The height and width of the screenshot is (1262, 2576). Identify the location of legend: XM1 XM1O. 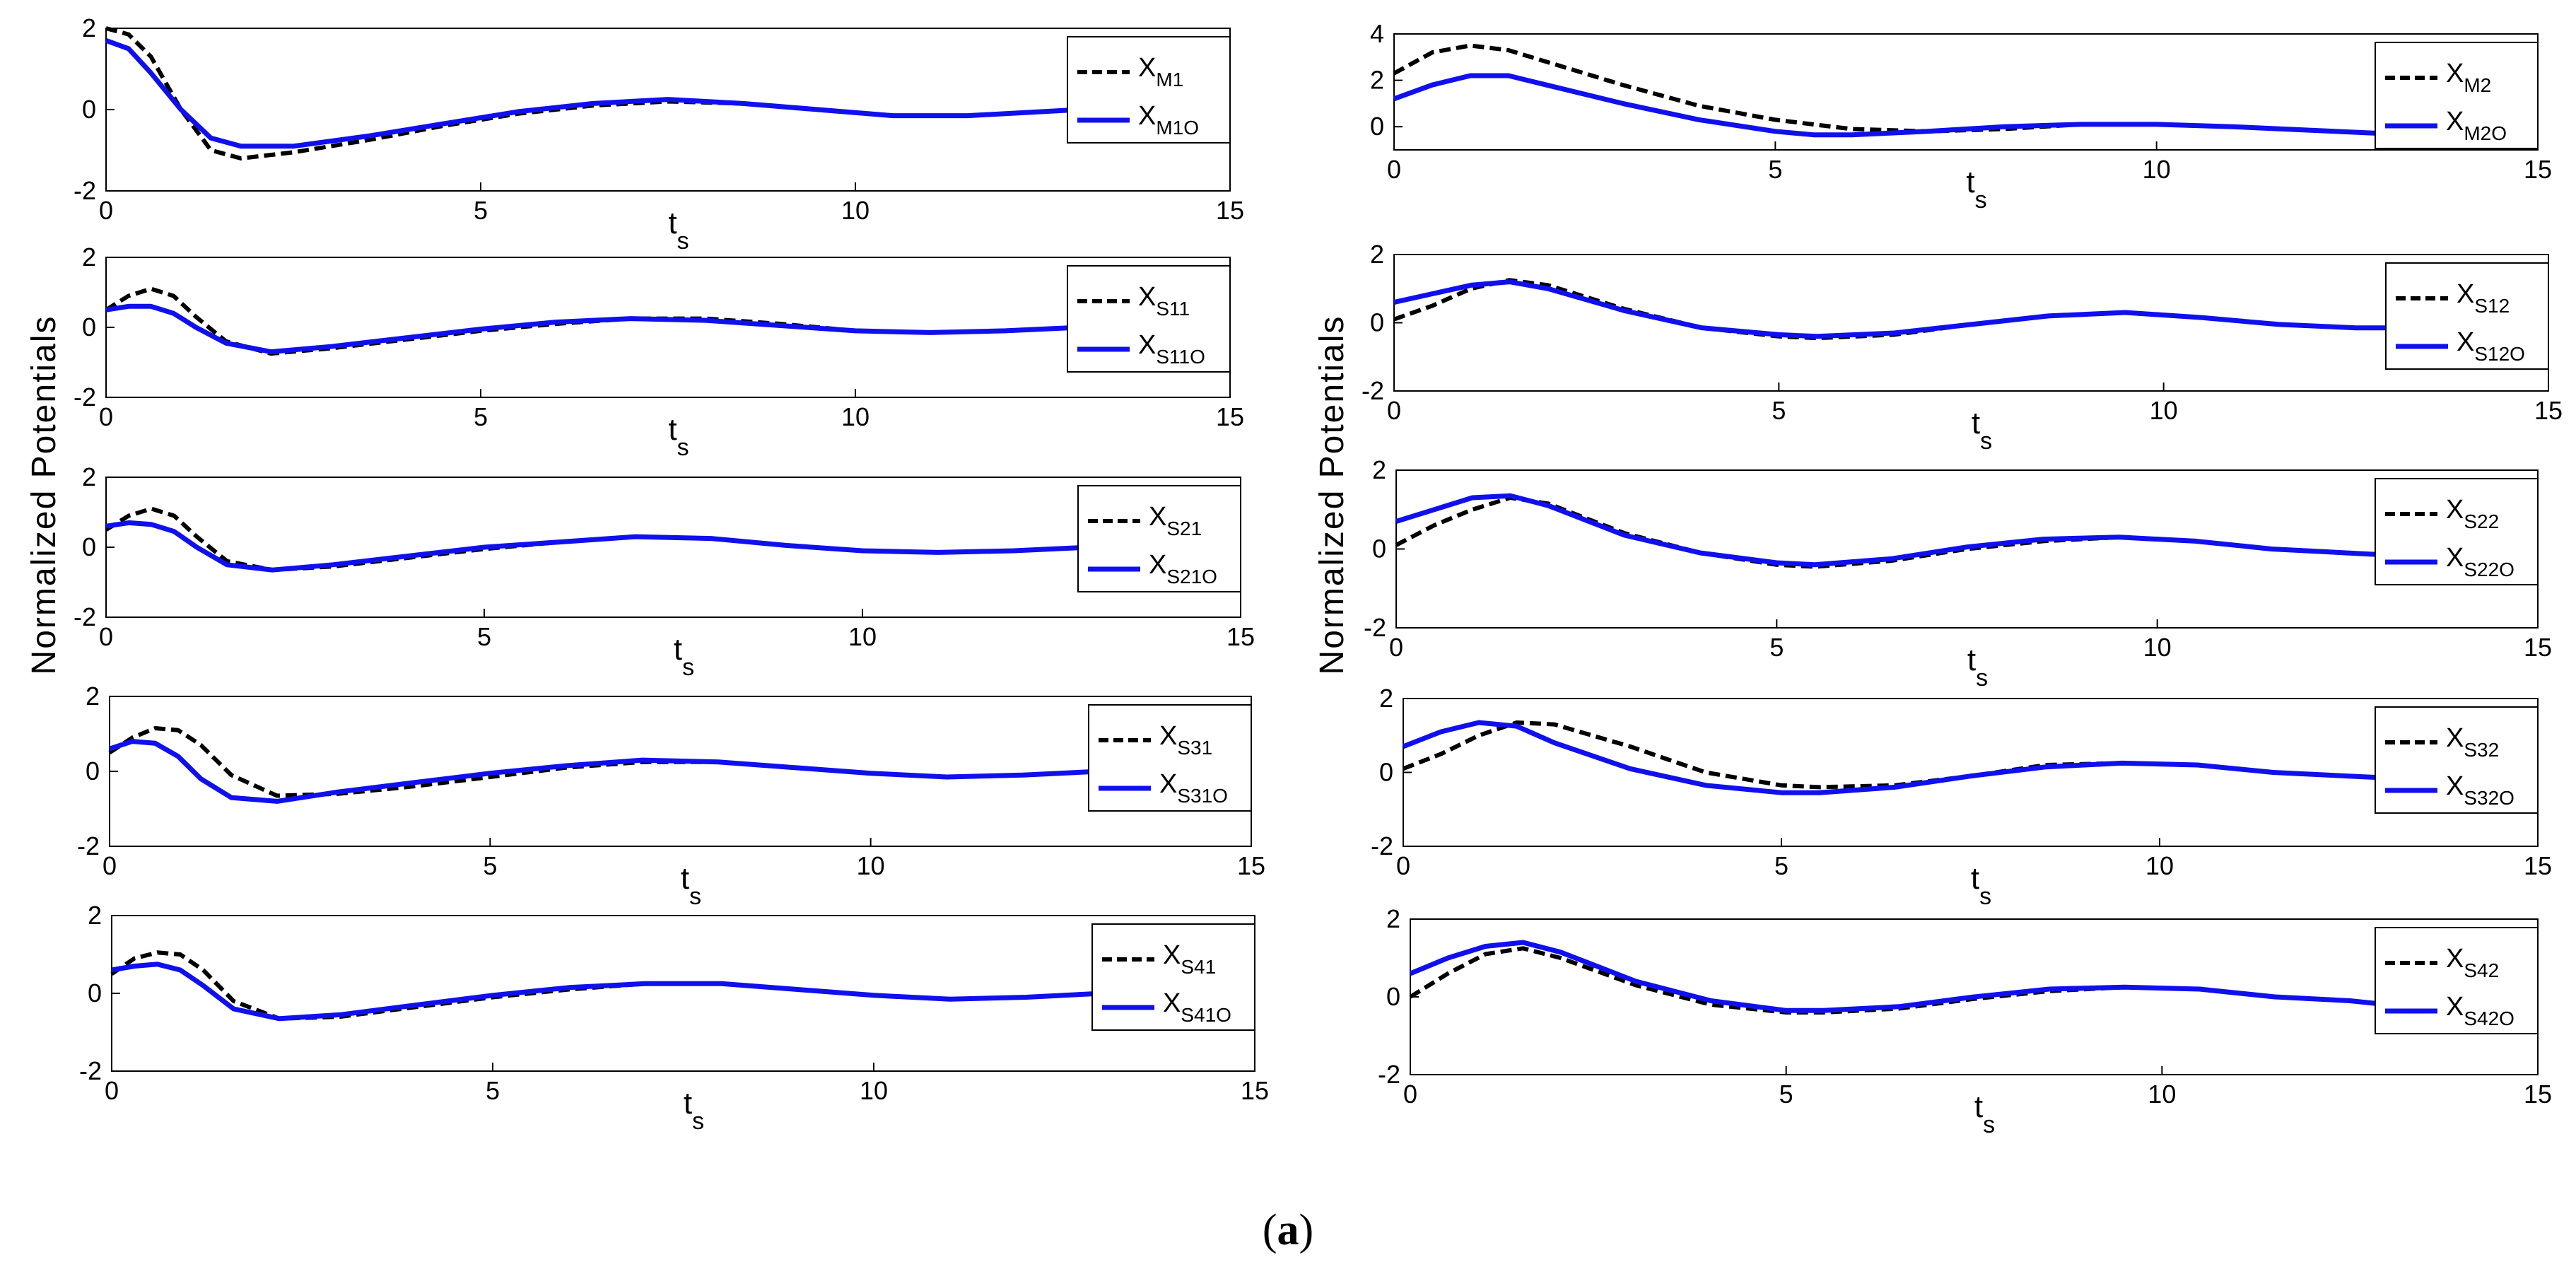
(1149, 90).